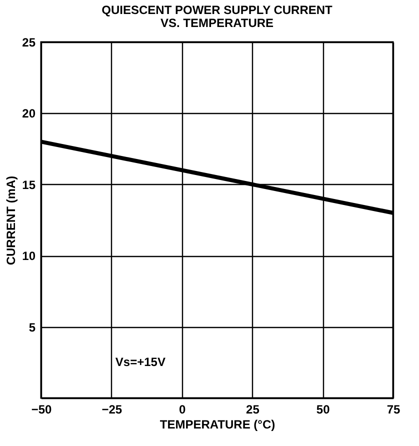  I want to click on x-tick-label: 25, so click(253, 409).